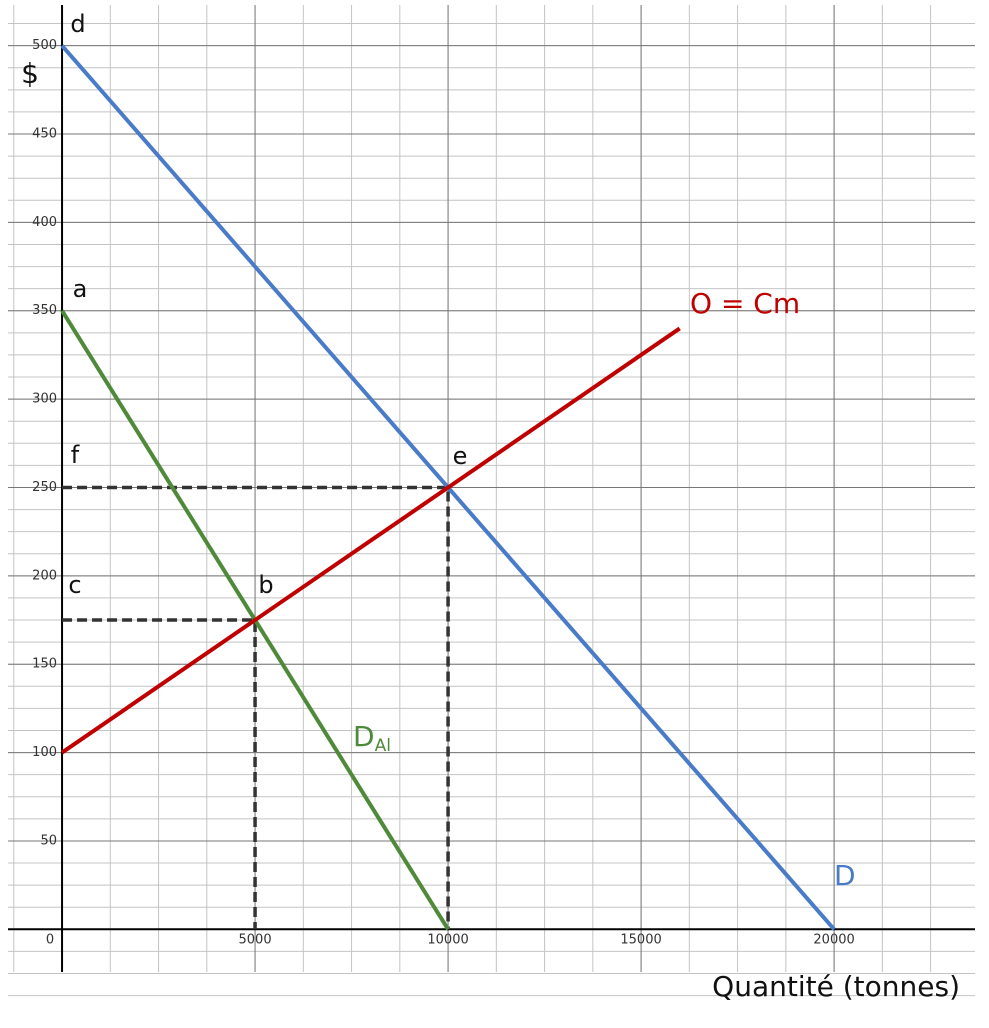 This screenshot has height=1028, width=989. What do you see at coordinates (44, 575) in the screenshot?
I see `y-tick-label: 200` at bounding box center [44, 575].